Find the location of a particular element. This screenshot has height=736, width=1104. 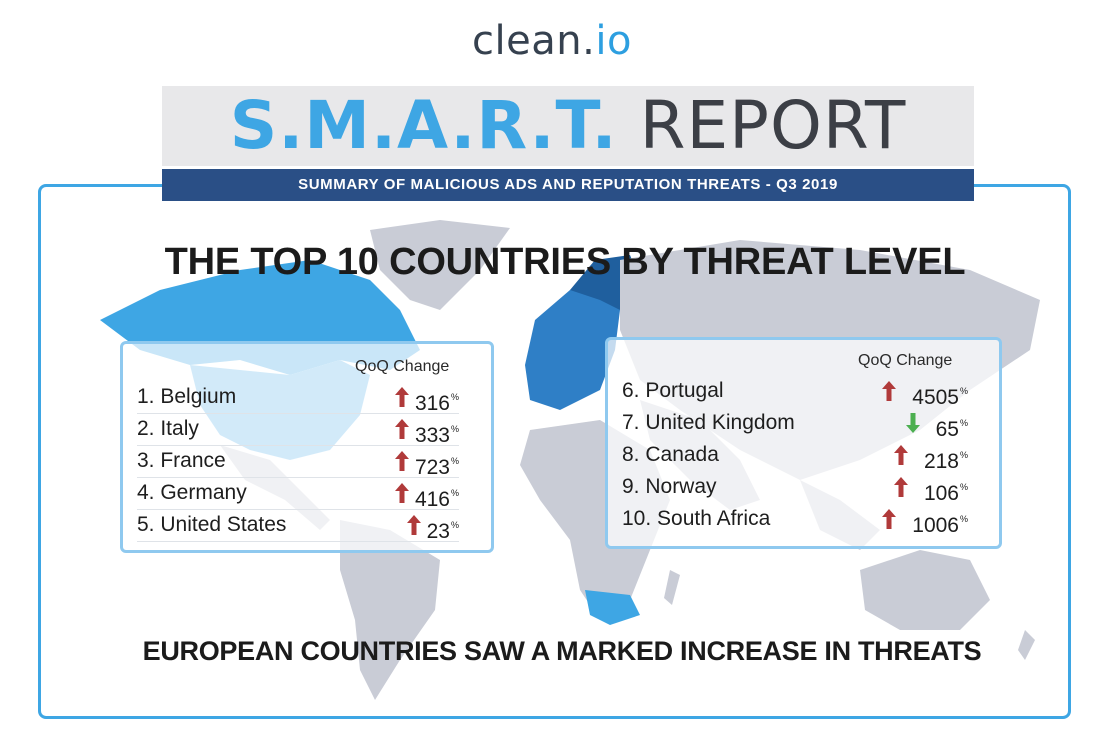

logo-part-clean: clean. is located at coordinates (534, 41).